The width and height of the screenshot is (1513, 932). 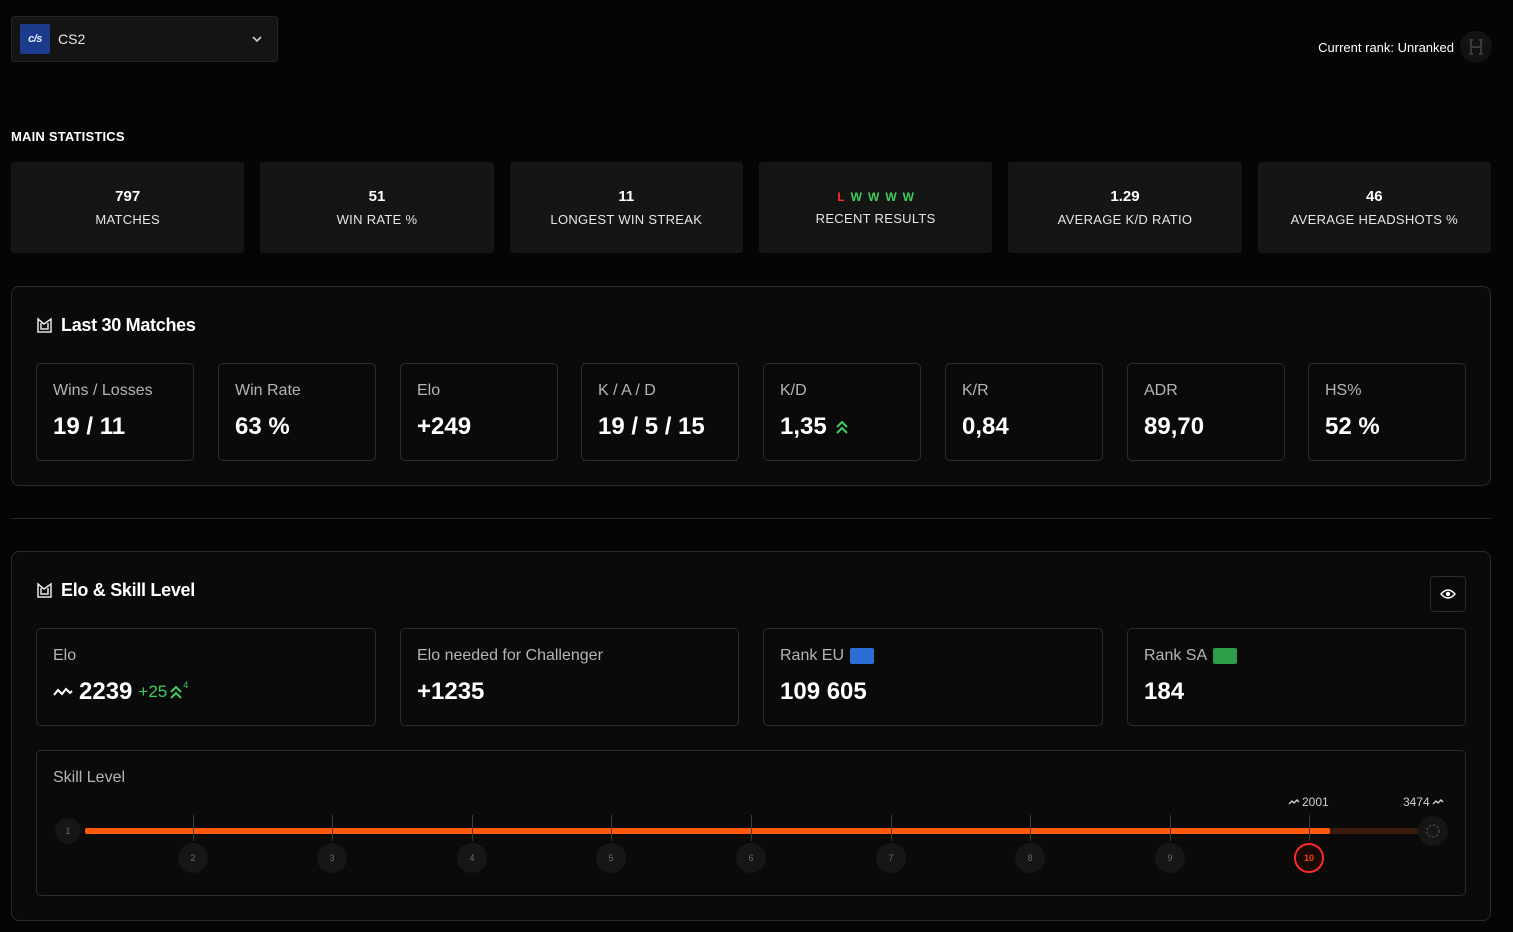 I want to click on box-label: ADR, so click(x=1161, y=390).